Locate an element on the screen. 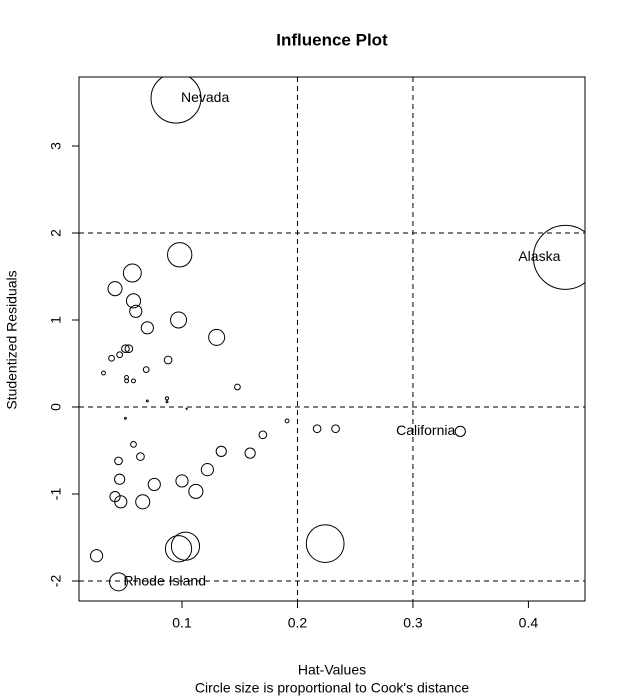  y-tick-label: 2 is located at coordinates (56, 233).